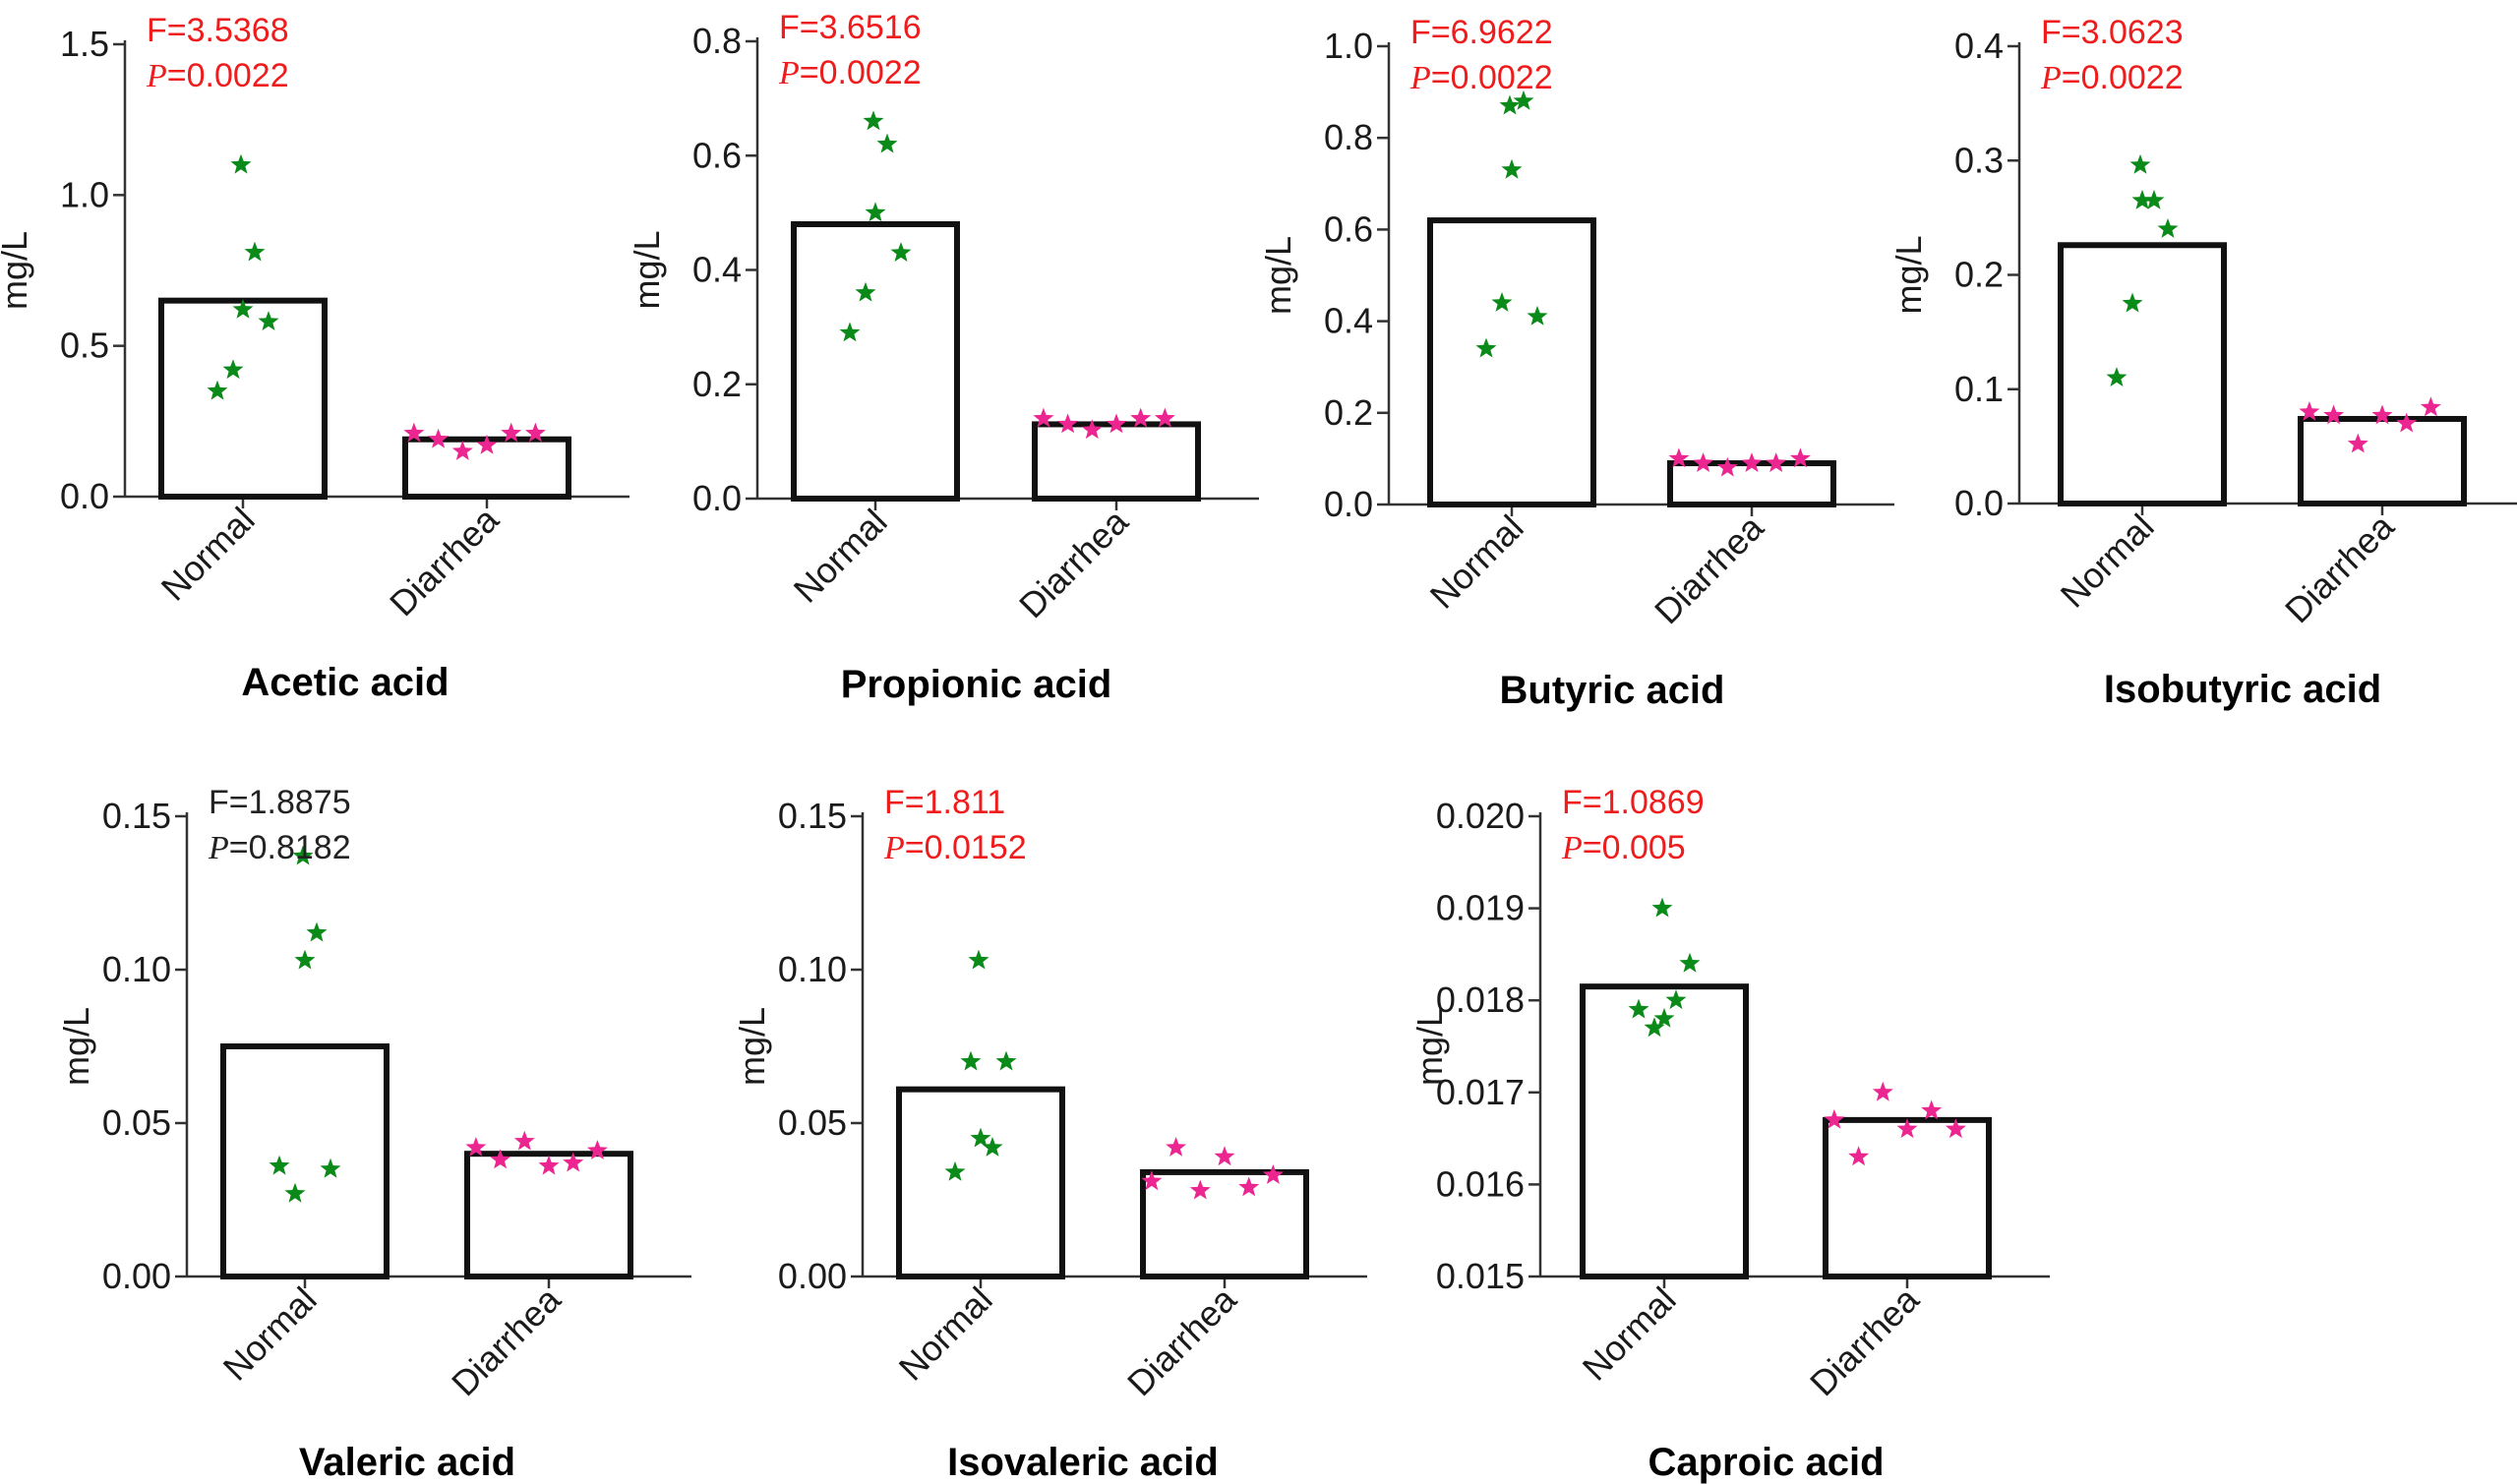 The width and height of the screenshot is (2517, 1484). Describe the element at coordinates (976, 685) in the screenshot. I see `chart-title: Propionic acid` at that location.